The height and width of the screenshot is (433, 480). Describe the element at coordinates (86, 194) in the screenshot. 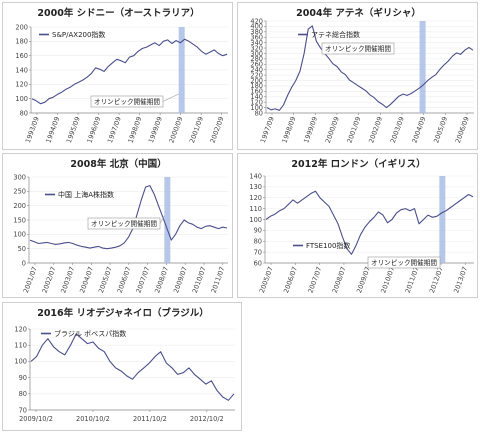

I see `legend-label: 中国 上海A株指数` at that location.